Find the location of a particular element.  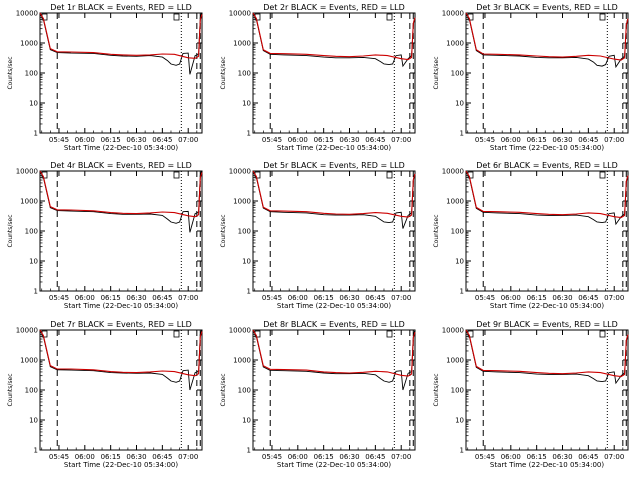

panel-title: Det 1r BLACK = Events, RED = LLD is located at coordinates (121, 7).